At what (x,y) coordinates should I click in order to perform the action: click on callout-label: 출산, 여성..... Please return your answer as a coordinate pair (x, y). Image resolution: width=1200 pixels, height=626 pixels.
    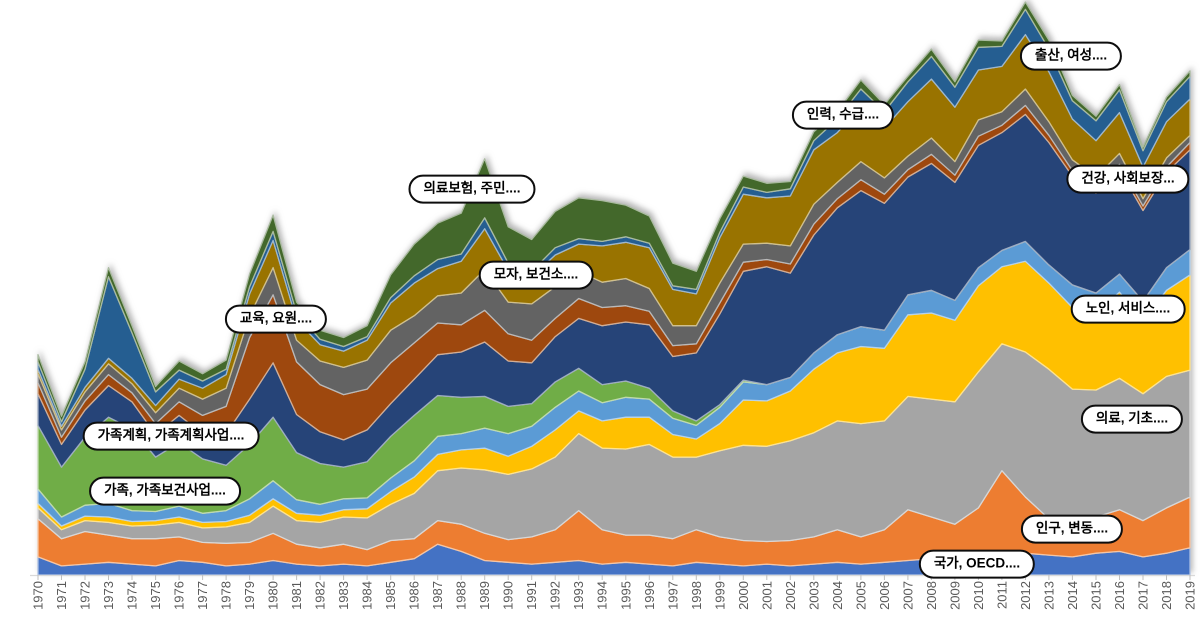
    Looking at the image, I should click on (1071, 56).